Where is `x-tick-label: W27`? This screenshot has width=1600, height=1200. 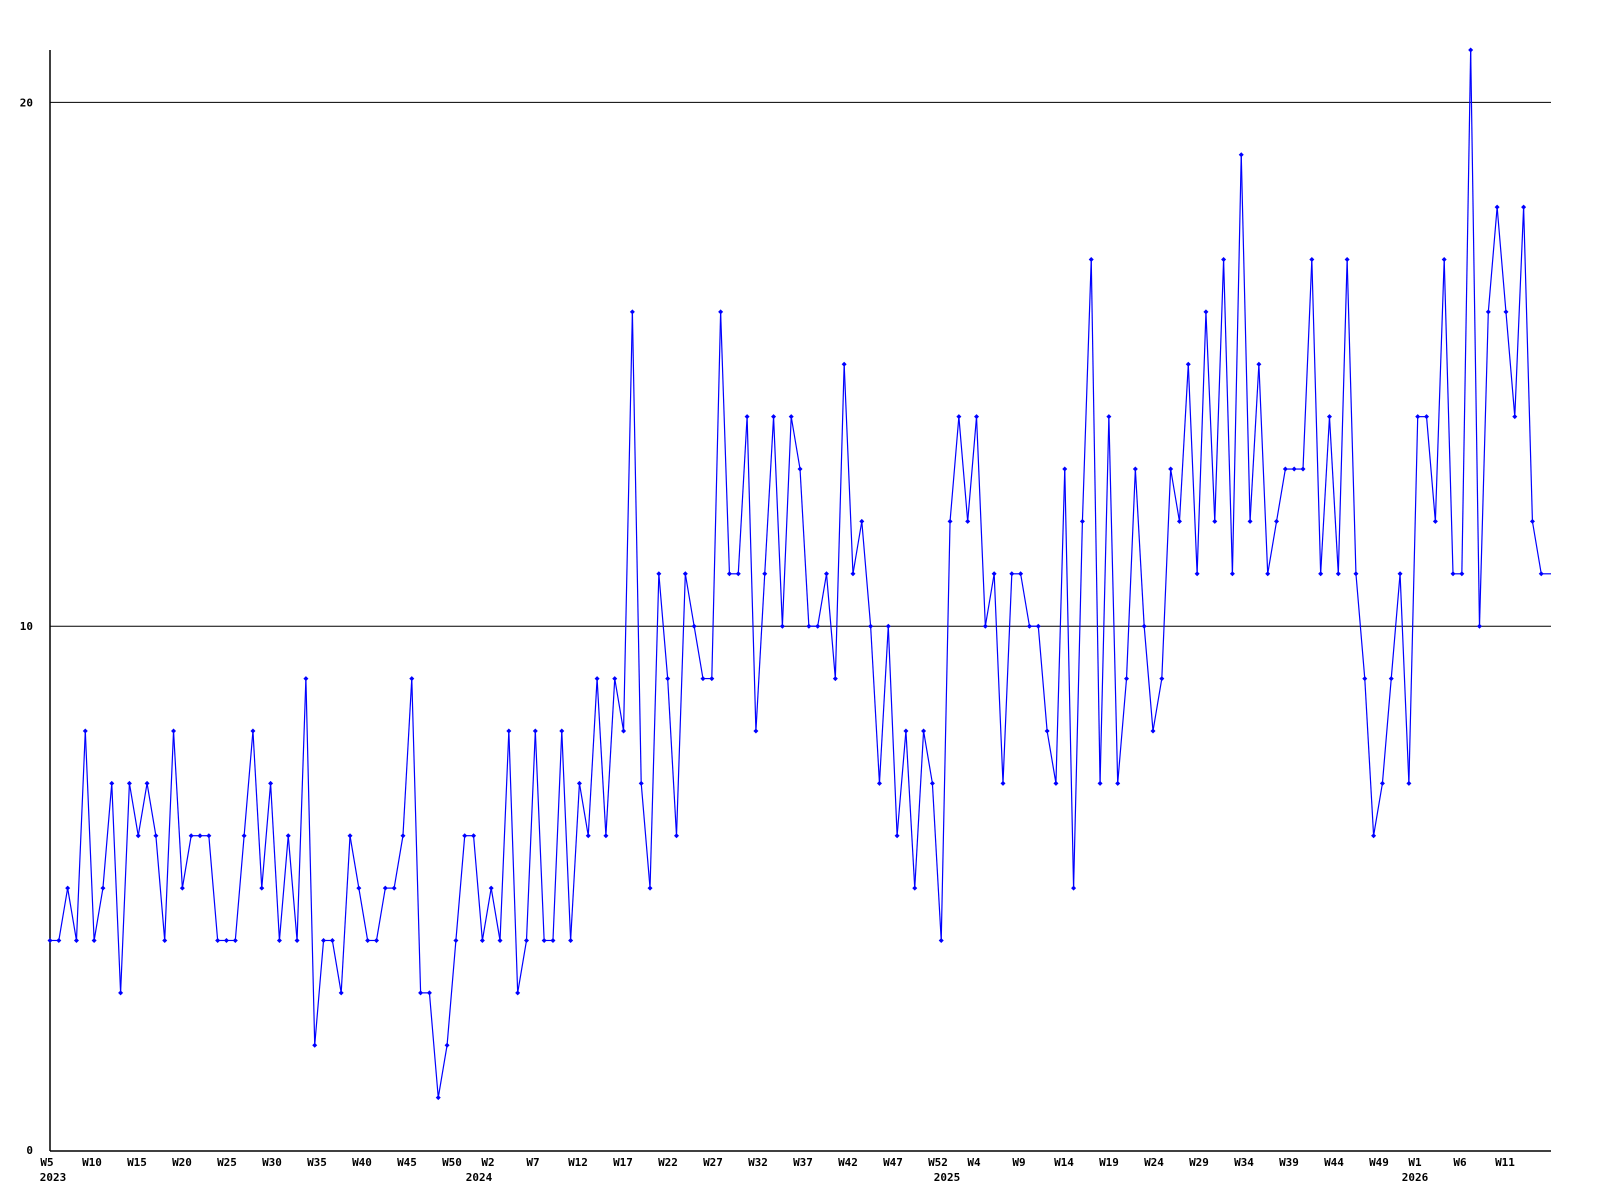
x-tick-label: W27 is located at coordinates (713, 1162).